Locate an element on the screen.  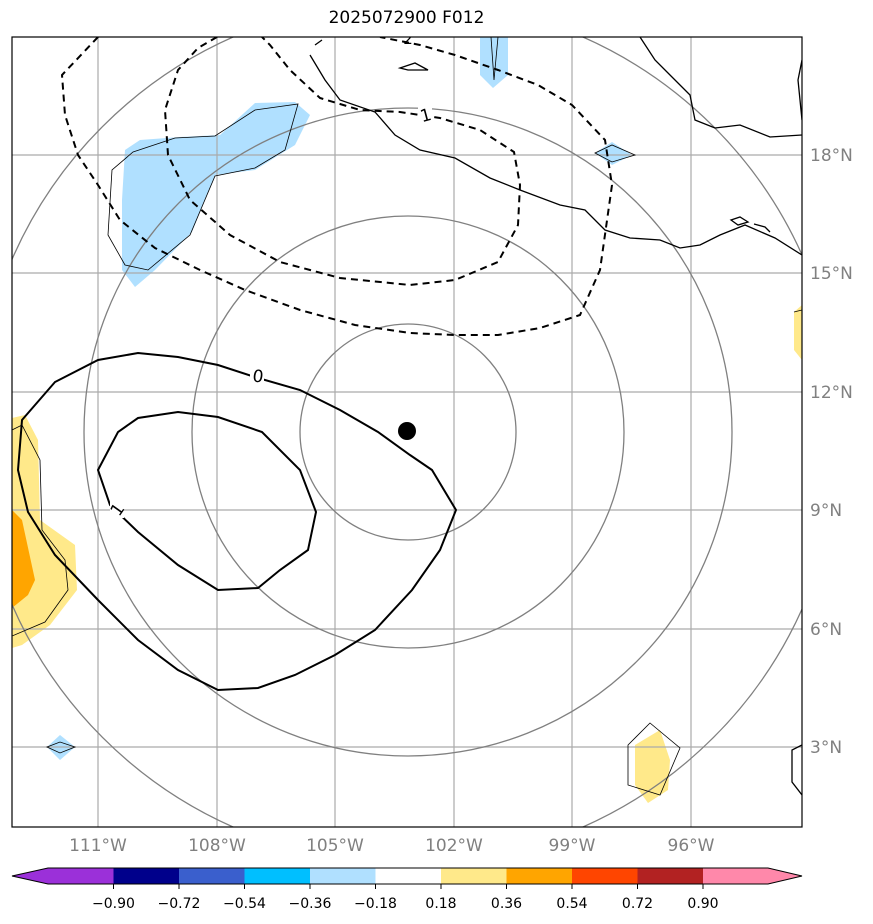
colorbar-tick-label: −0.72 is located at coordinates (179, 904).